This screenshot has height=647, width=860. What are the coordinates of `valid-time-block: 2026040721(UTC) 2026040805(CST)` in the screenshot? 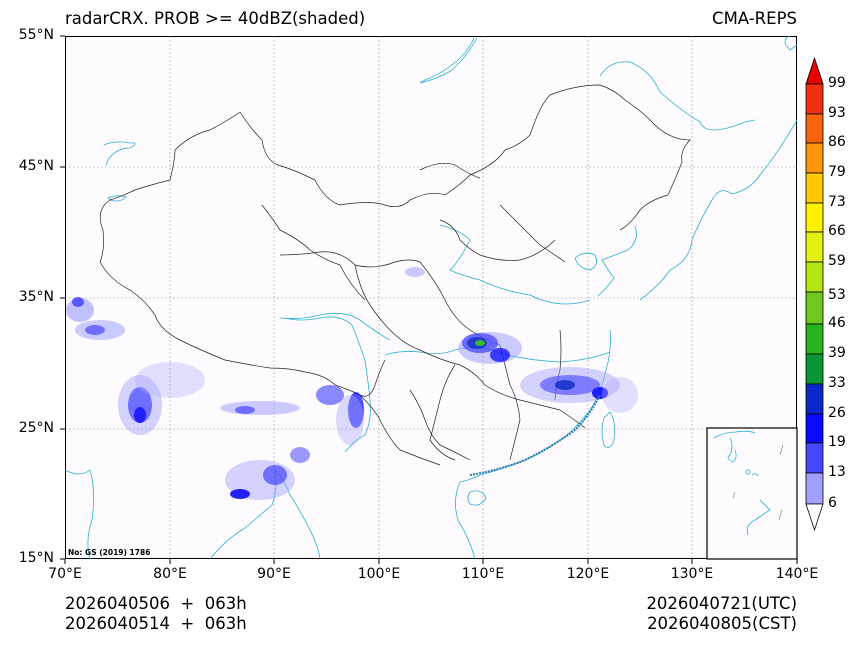 It's located at (721, 614).